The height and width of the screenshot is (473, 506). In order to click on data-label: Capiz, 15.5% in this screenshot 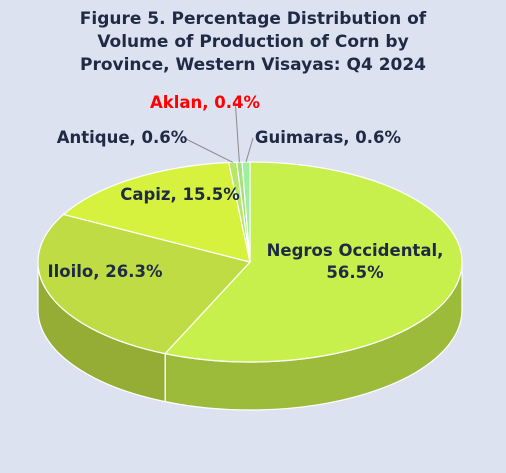, I will do `click(180, 194)`.